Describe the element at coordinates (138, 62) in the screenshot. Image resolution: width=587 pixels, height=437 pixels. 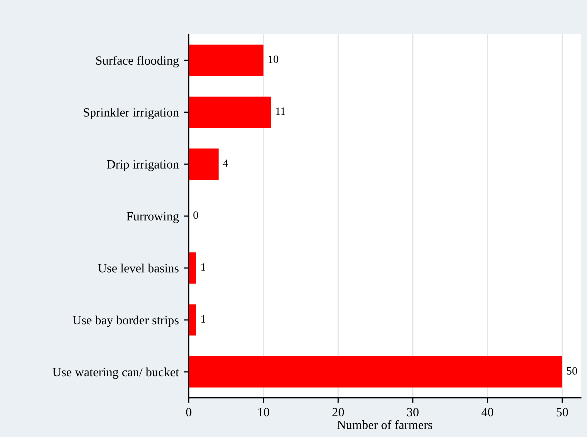
I see `y-tick-label: Surface flooding` at that location.